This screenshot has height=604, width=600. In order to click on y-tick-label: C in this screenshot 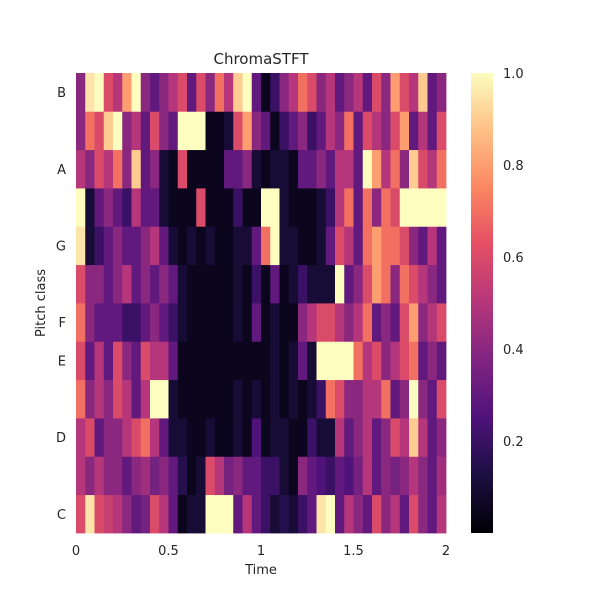, I will do `click(61, 515)`.